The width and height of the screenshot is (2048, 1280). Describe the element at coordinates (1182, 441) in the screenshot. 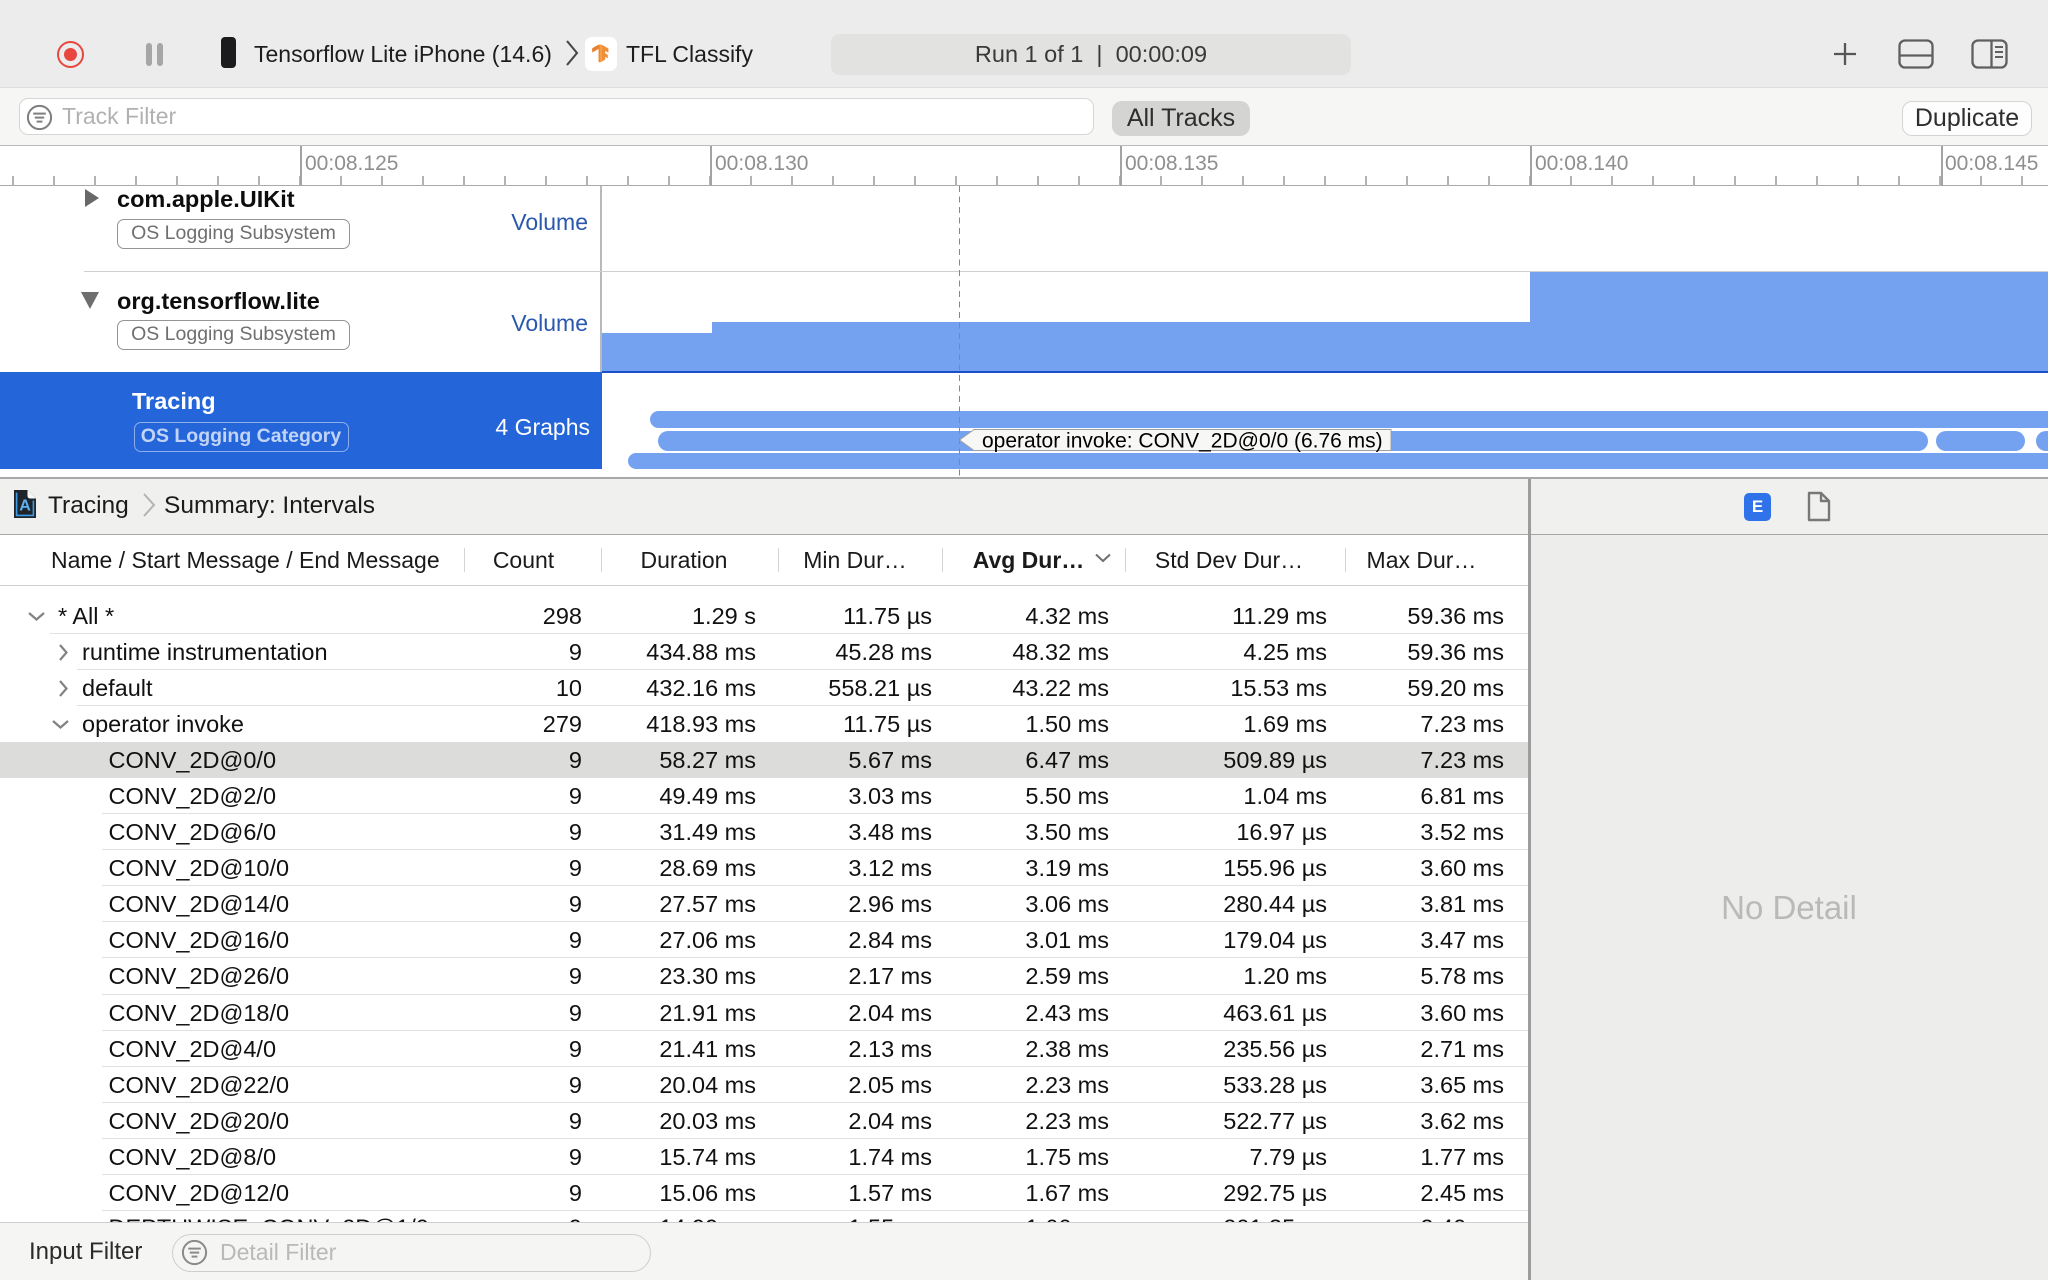

I see `svg-text:operator invoke: CONV_2D@0/0 (: operator invoke: CONV_2D@0/0 (6.76 ms)` at that location.